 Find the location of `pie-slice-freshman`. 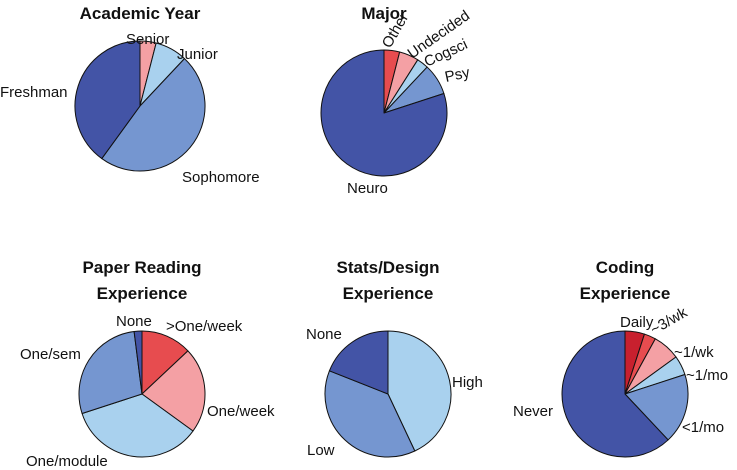

pie-slice-freshman is located at coordinates (107, 100).